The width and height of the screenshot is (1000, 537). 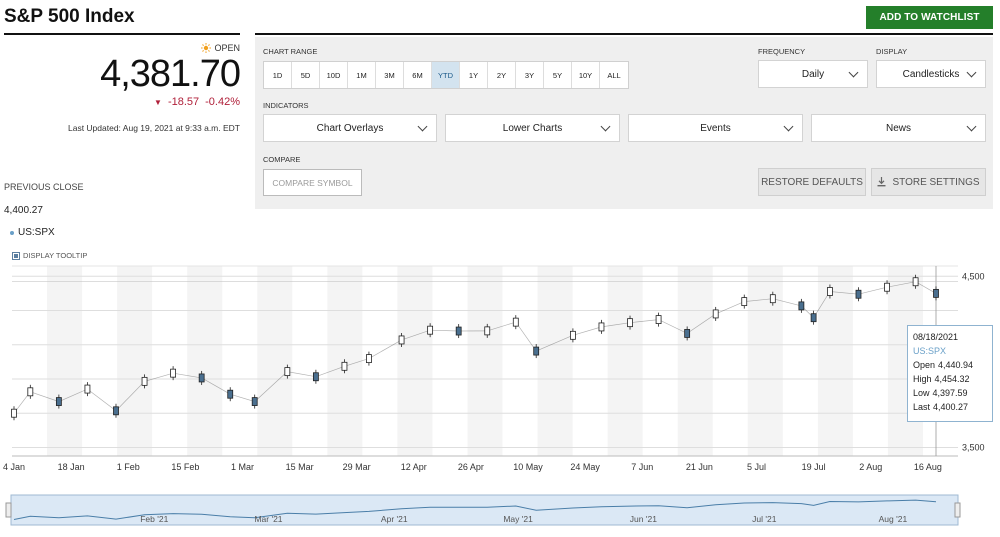 I want to click on tooltip-last-row: Last 4,400.27, so click(x=950, y=407).